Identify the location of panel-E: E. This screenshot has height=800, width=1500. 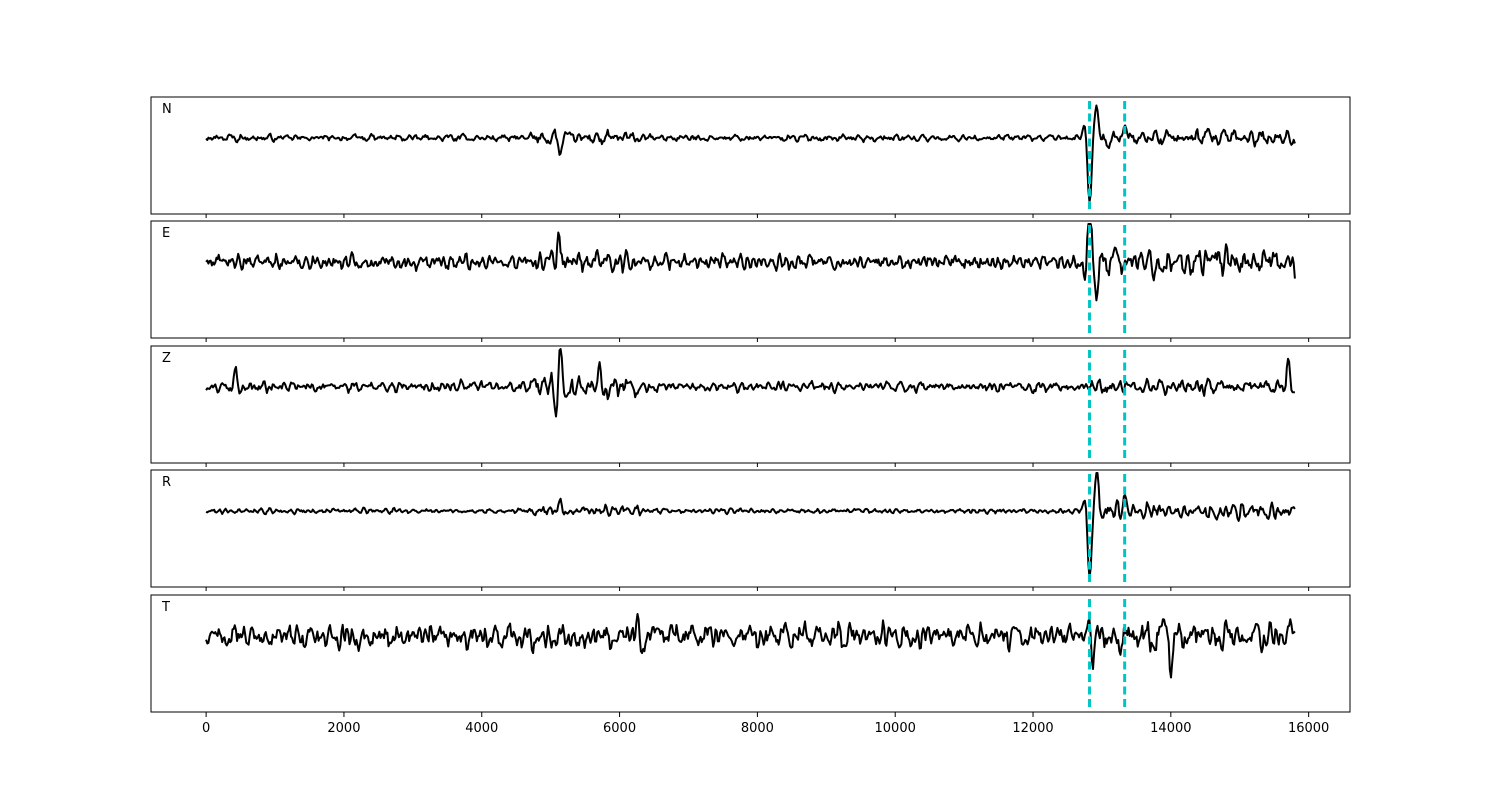
(750, 279).